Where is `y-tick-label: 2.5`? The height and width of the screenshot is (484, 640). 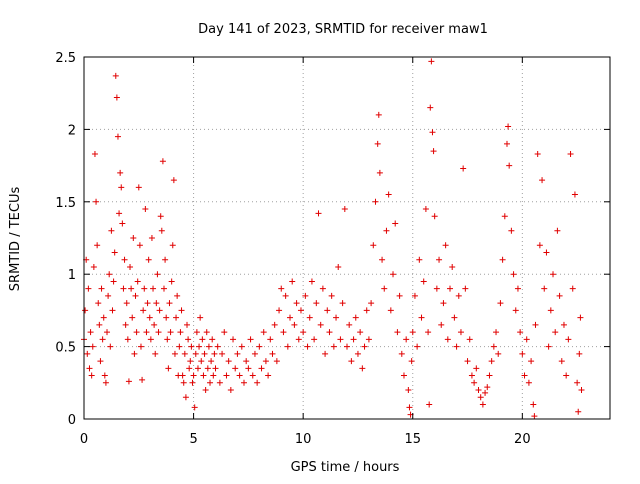 y-tick-label: 2.5 is located at coordinates (65, 58).